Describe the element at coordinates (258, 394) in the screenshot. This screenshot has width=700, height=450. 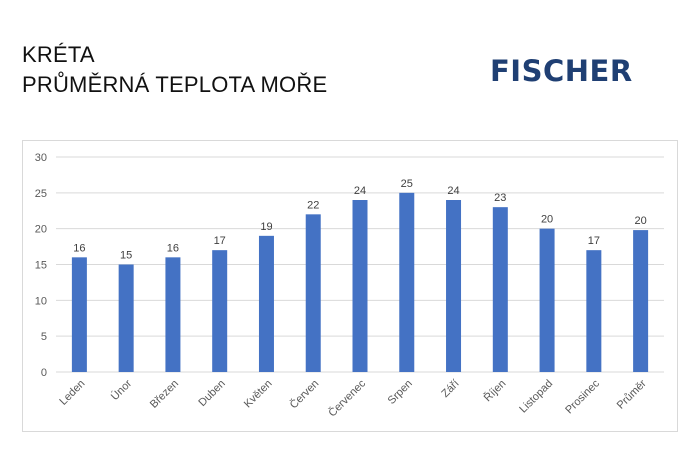
I see `x-tick-label: Květen` at that location.